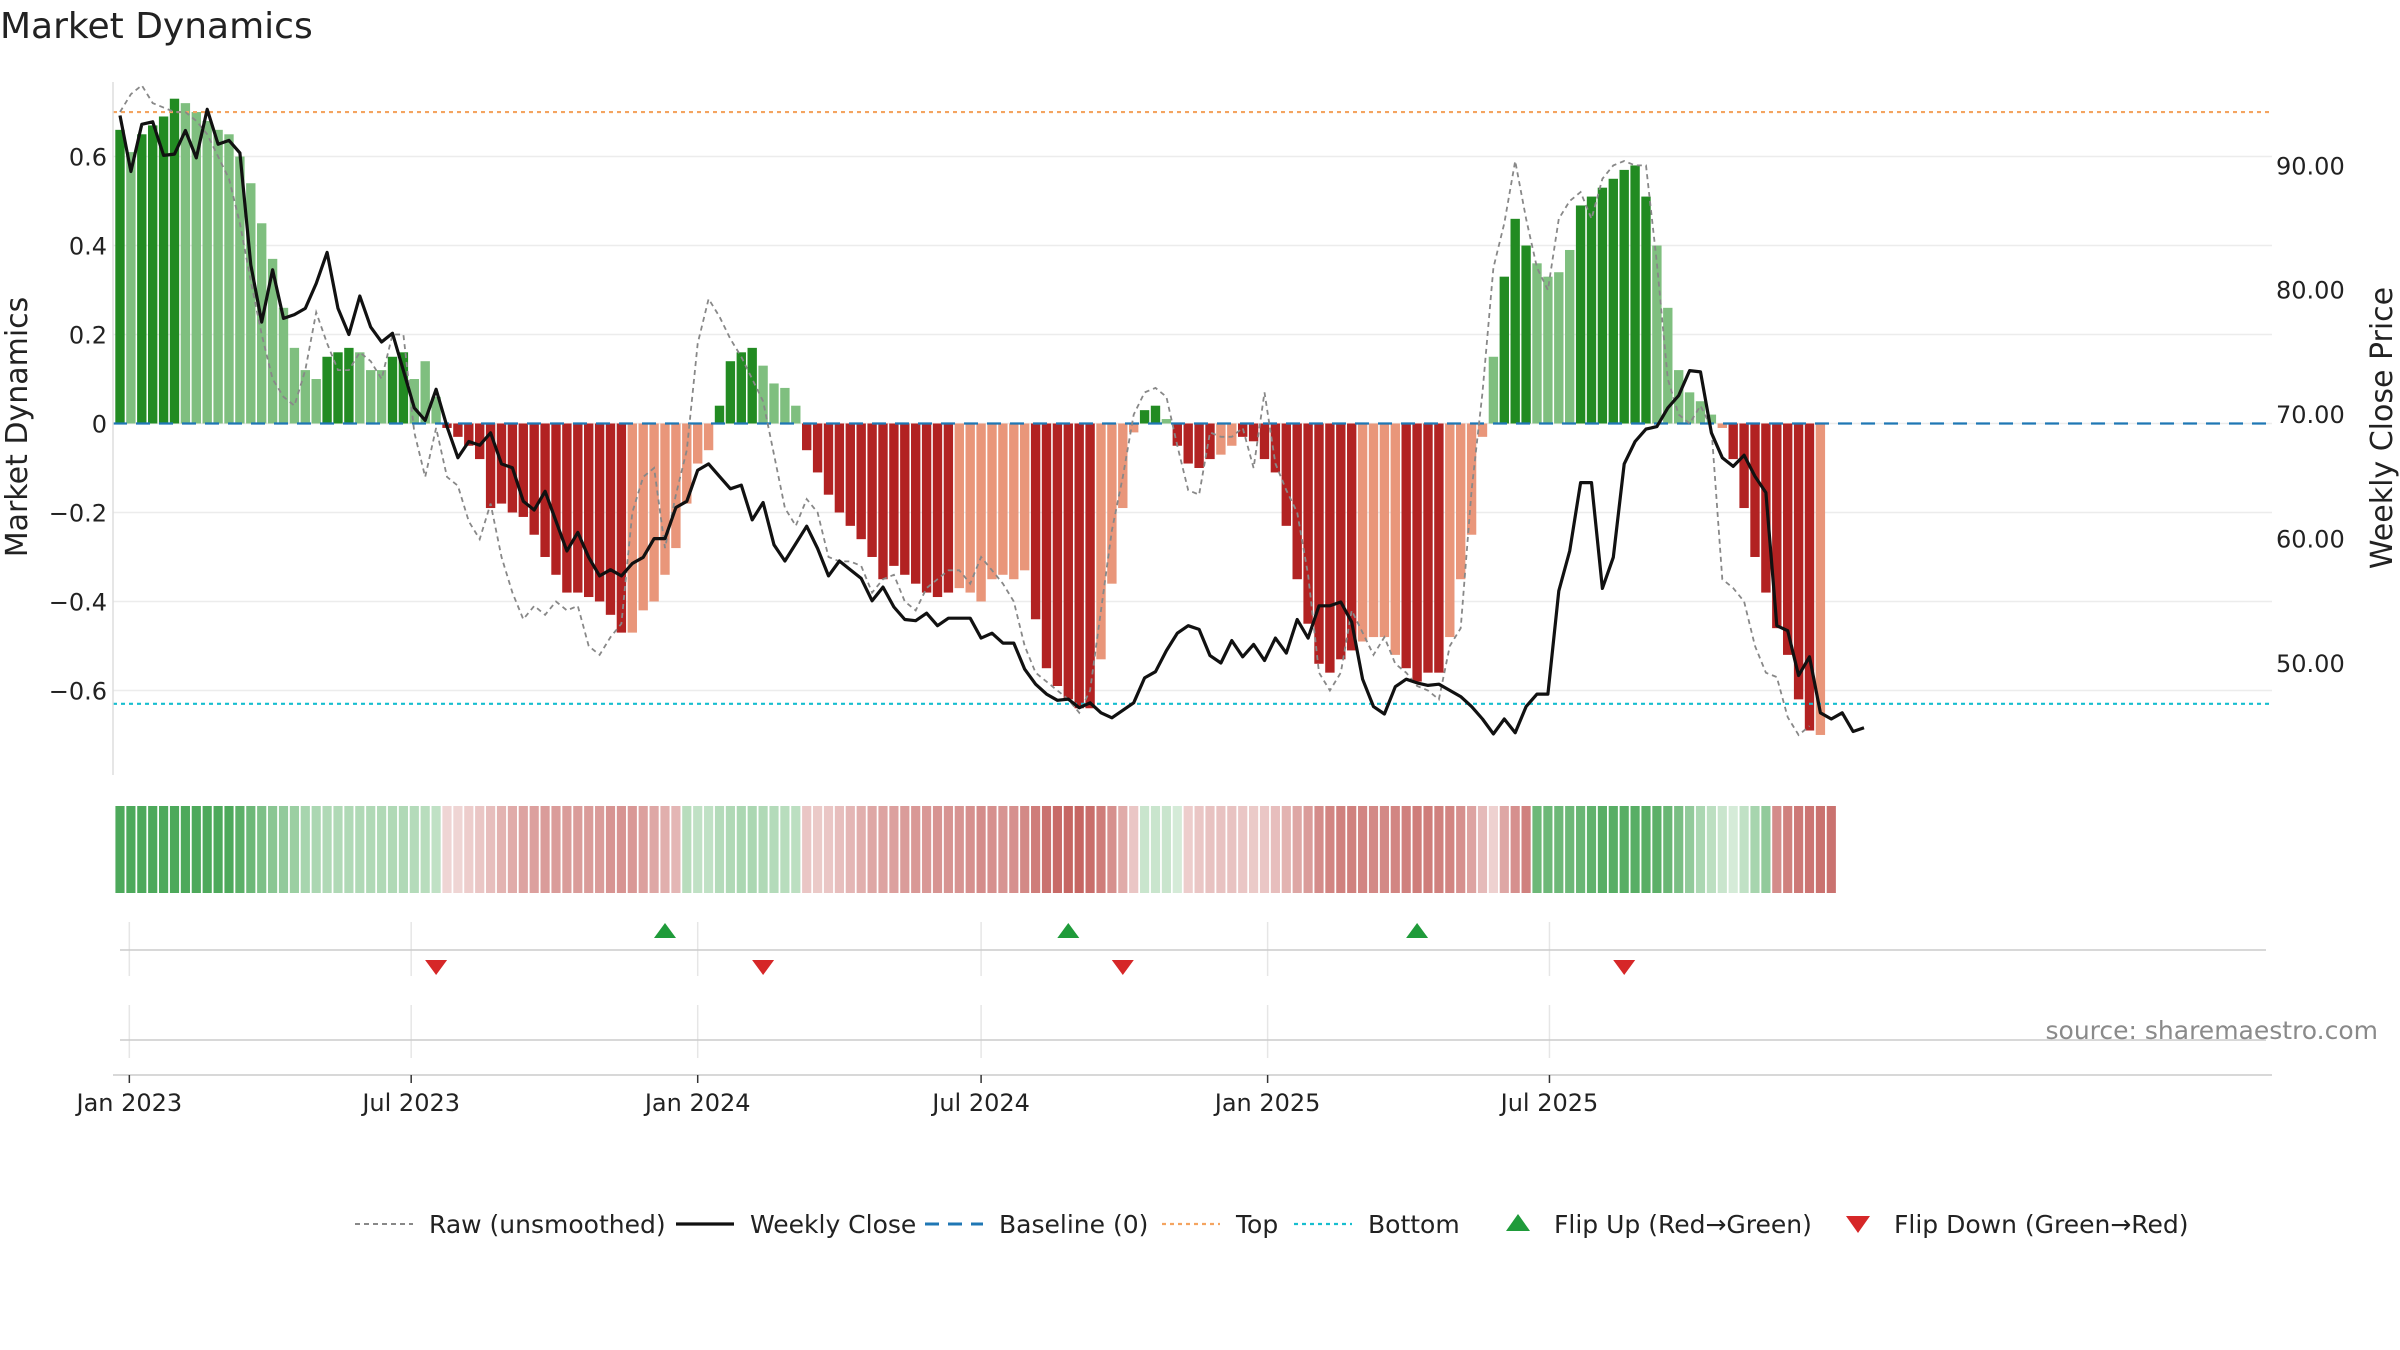 The height and width of the screenshot is (1350, 2400). What do you see at coordinates (128, 1103) in the screenshot?
I see `x-tick-label: Jan 2023` at bounding box center [128, 1103].